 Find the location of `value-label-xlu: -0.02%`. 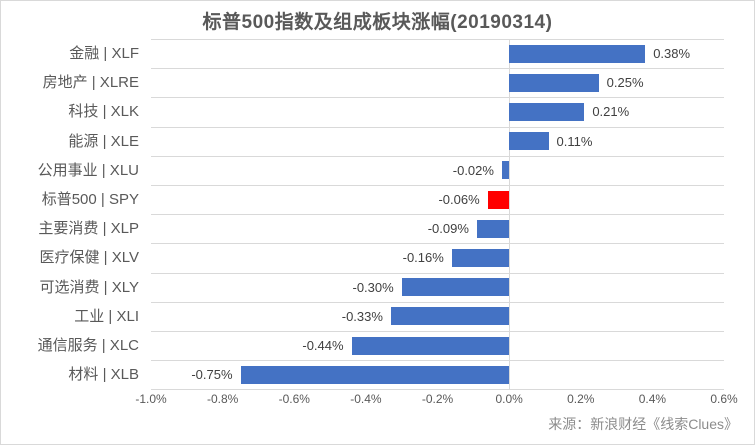

value-label-xlu: -0.02% is located at coordinates (473, 170).